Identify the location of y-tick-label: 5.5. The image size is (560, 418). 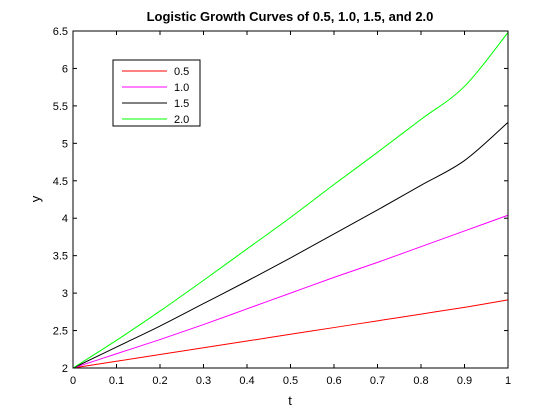
(60, 107).